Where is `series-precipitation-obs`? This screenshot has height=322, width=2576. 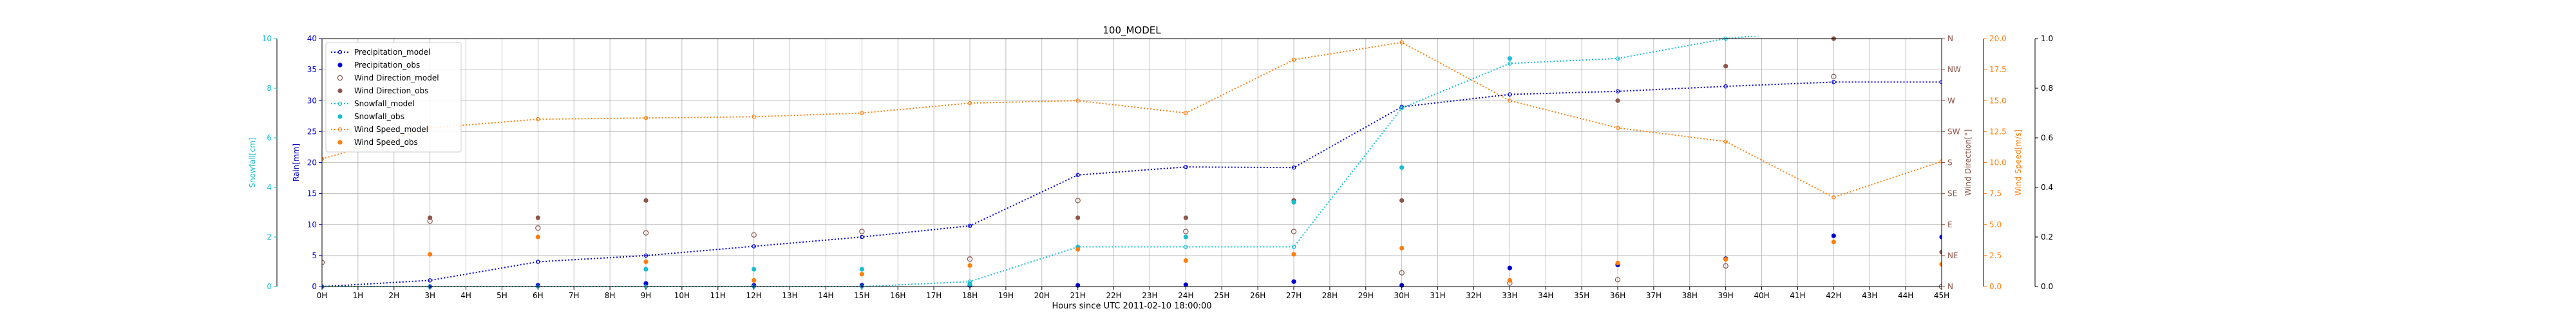 series-precipitation-obs is located at coordinates (1132, 261).